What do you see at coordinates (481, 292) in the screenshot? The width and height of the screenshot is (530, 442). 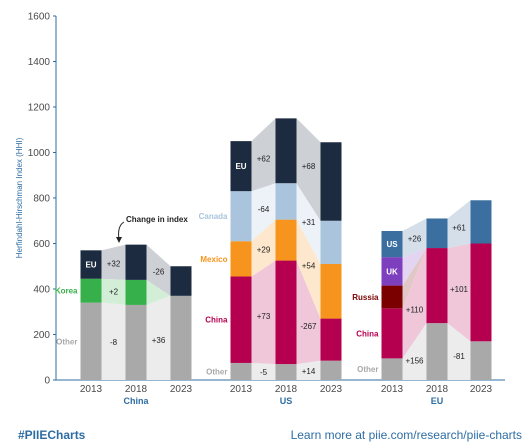 I see `bar-segment-eu-2023-china` at bounding box center [481, 292].